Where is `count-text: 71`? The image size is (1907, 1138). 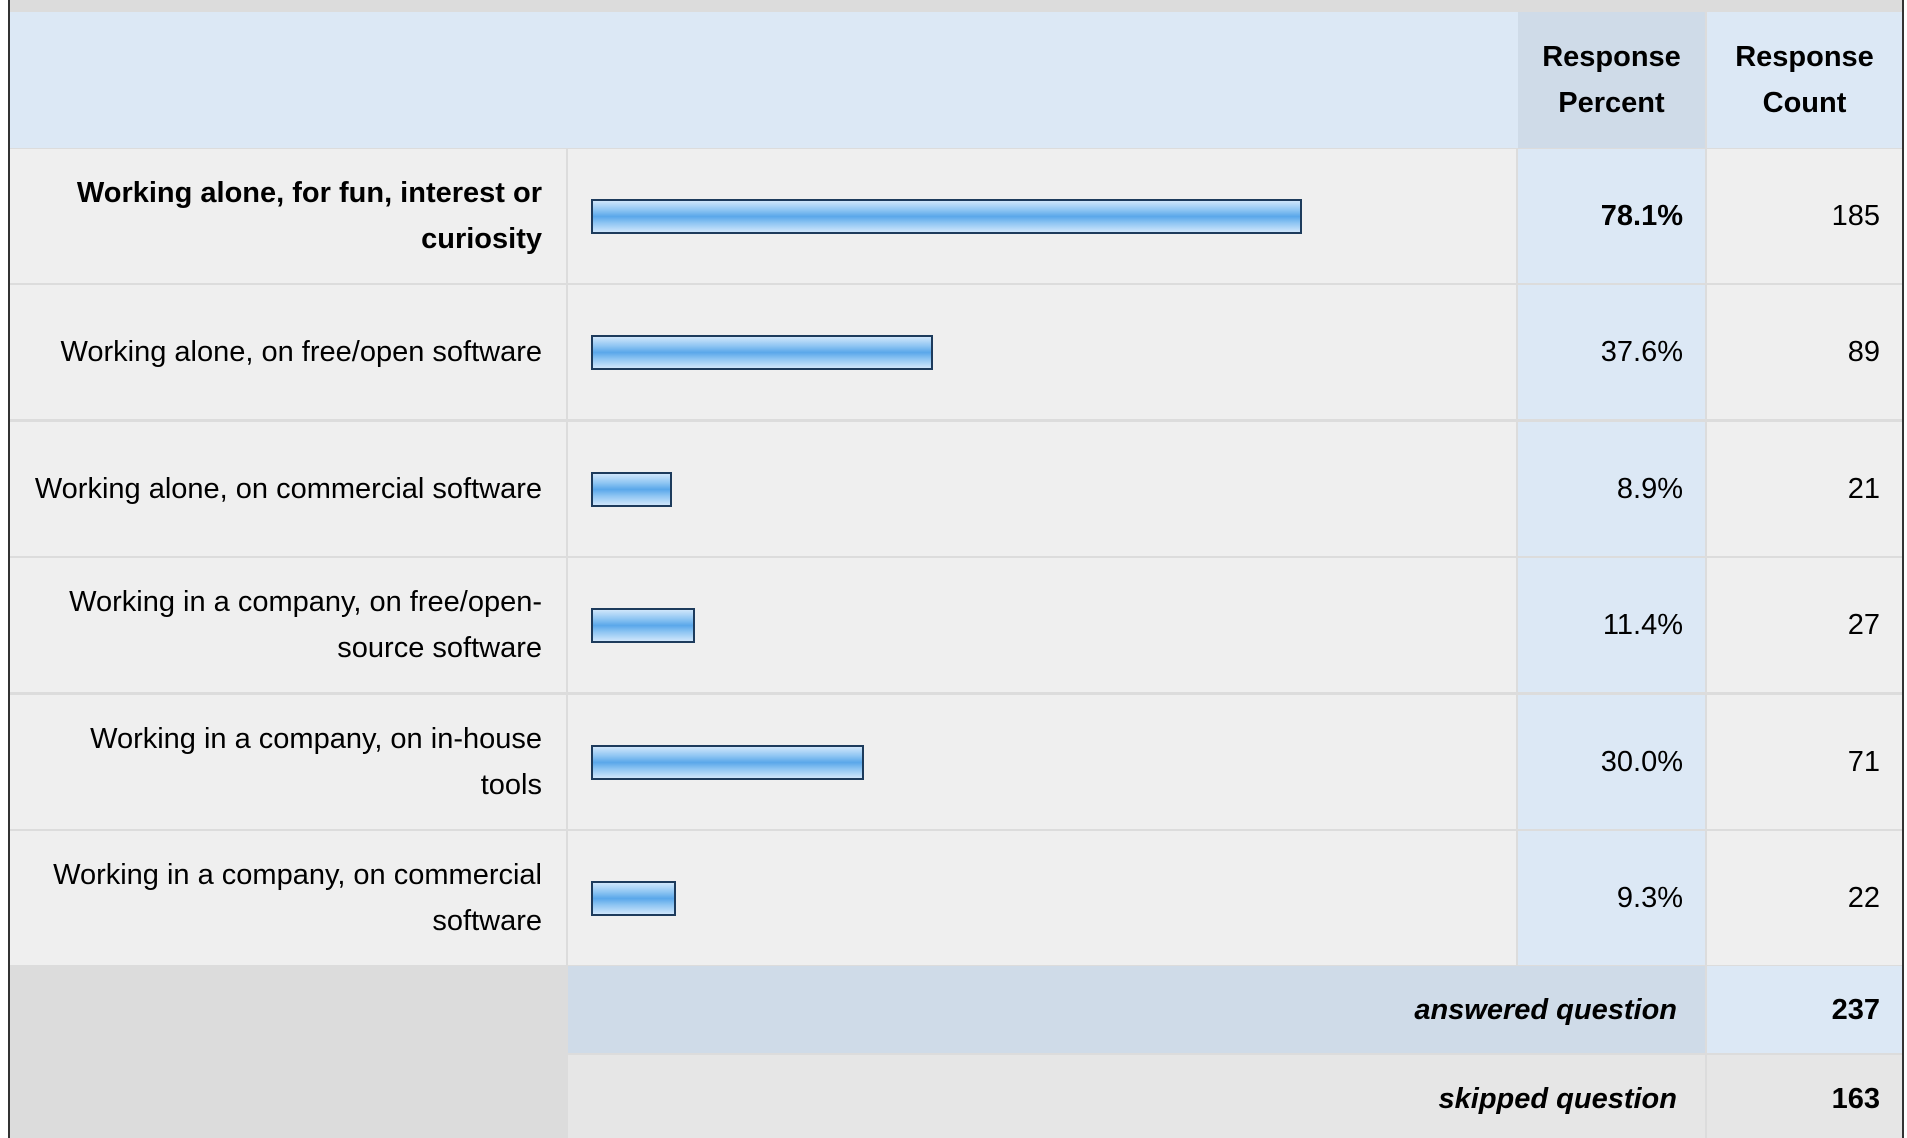
count-text: 71 is located at coordinates (1863, 762).